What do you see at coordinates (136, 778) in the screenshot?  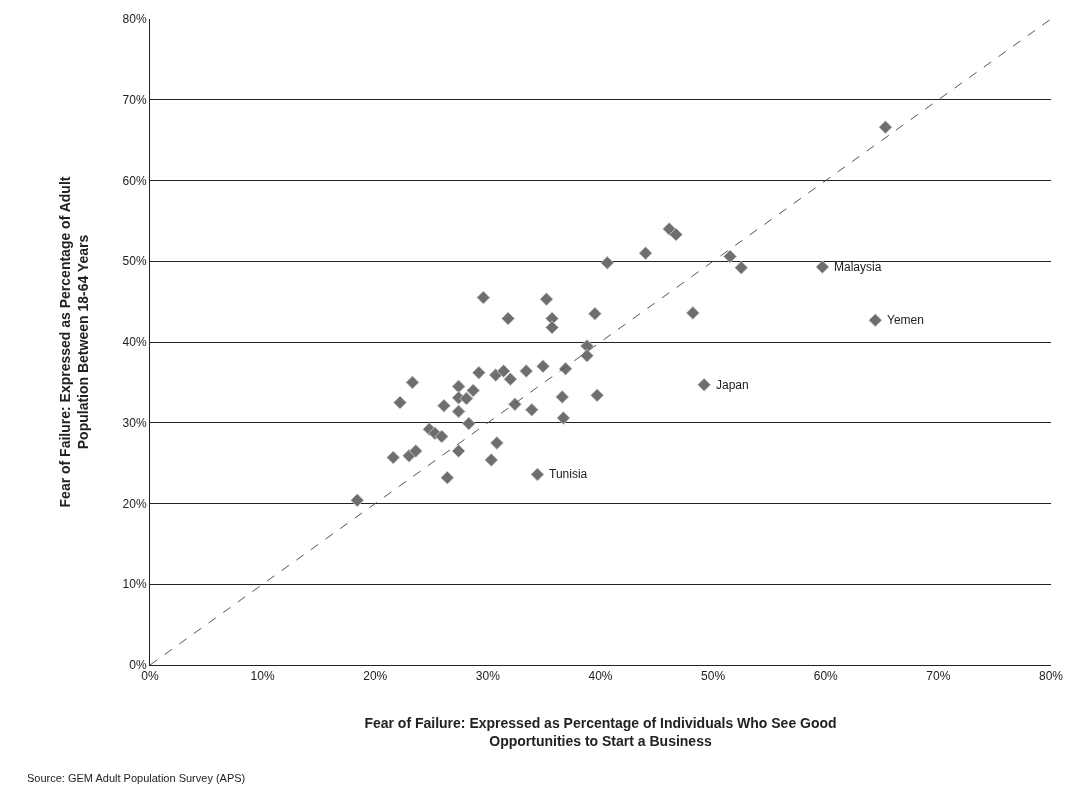 I see `source-note: Source: GEM Adult Population Survey (APS)` at bounding box center [136, 778].